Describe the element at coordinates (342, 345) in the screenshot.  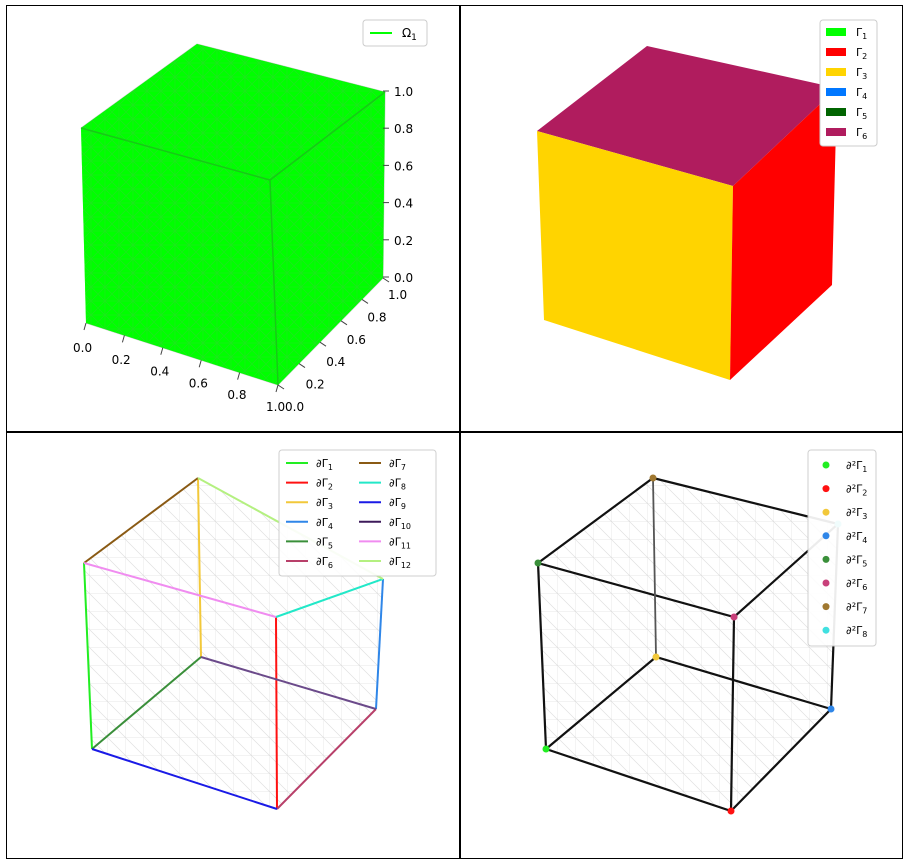
I see `mesh-y-tick-labels: 0.00.20.40.60.81.0` at that location.